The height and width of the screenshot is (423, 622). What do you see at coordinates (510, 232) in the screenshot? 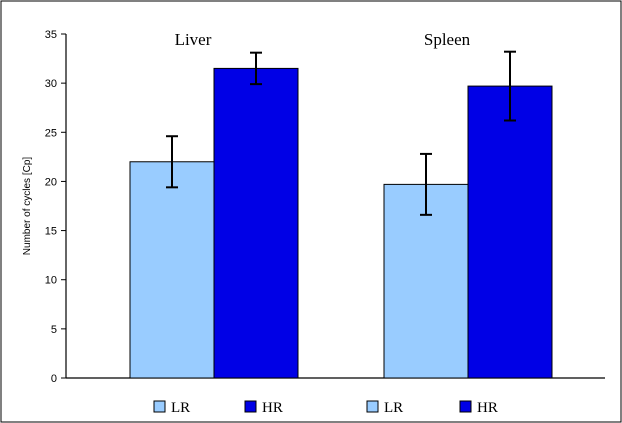
I see `bar-spleen-hr` at bounding box center [510, 232].